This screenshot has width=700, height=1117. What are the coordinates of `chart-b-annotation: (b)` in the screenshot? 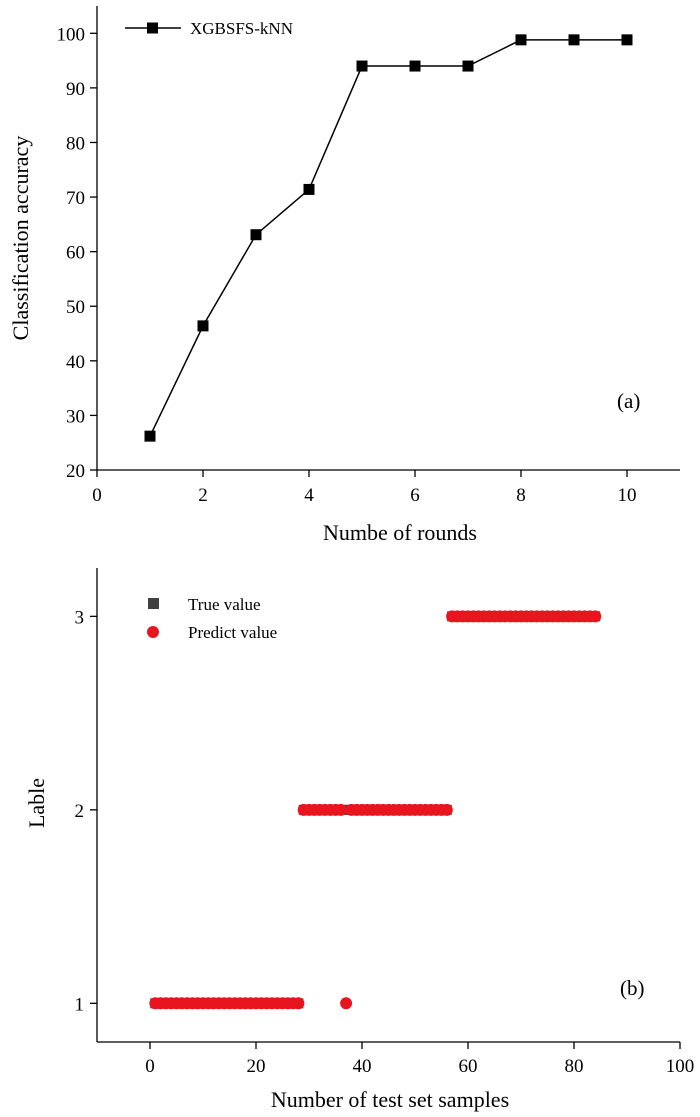 It's located at (632, 988).